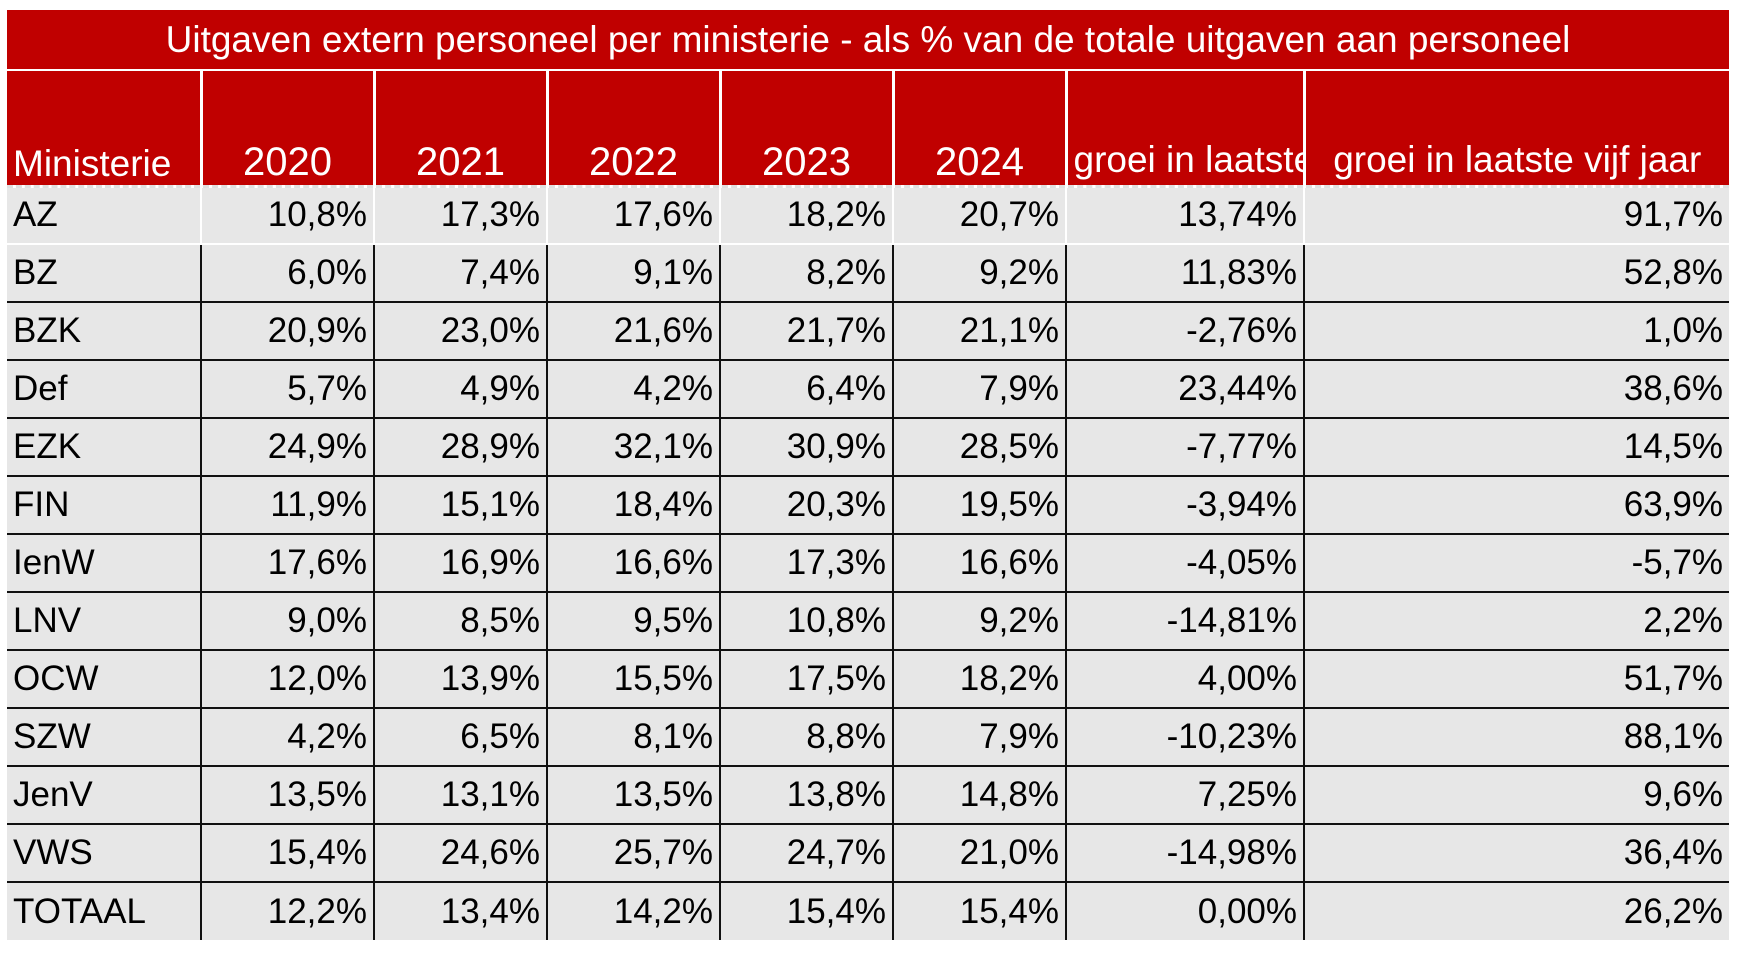 The height and width of the screenshot is (954, 1738). Describe the element at coordinates (460, 621) in the screenshot. I see `cell-2021: 8,5%` at that location.